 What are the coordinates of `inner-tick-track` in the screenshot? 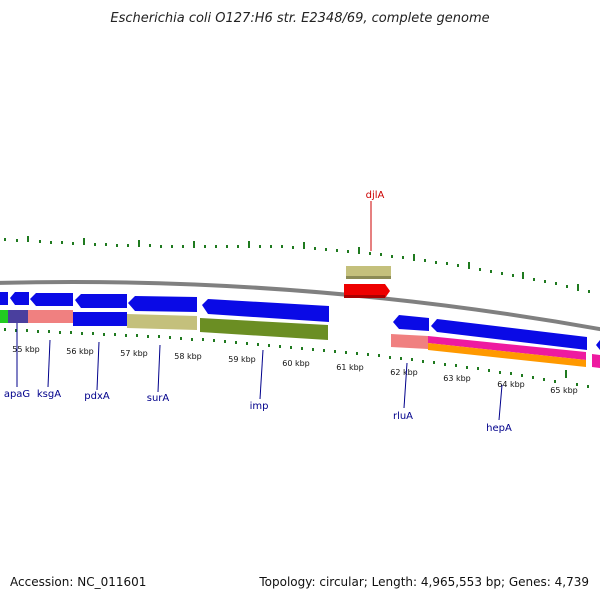 It's located at (296, 358).